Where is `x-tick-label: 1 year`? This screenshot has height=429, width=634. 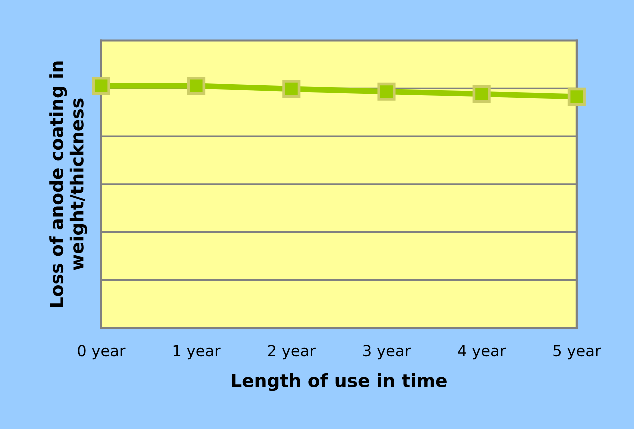
x-tick-label: 1 year is located at coordinates (197, 352).